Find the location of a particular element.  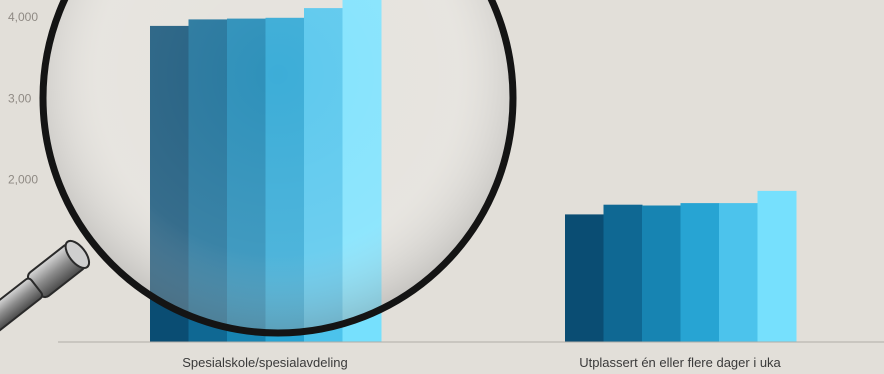

category-label-1: Spesialskole/spesialavdeling is located at coordinates (265, 362).